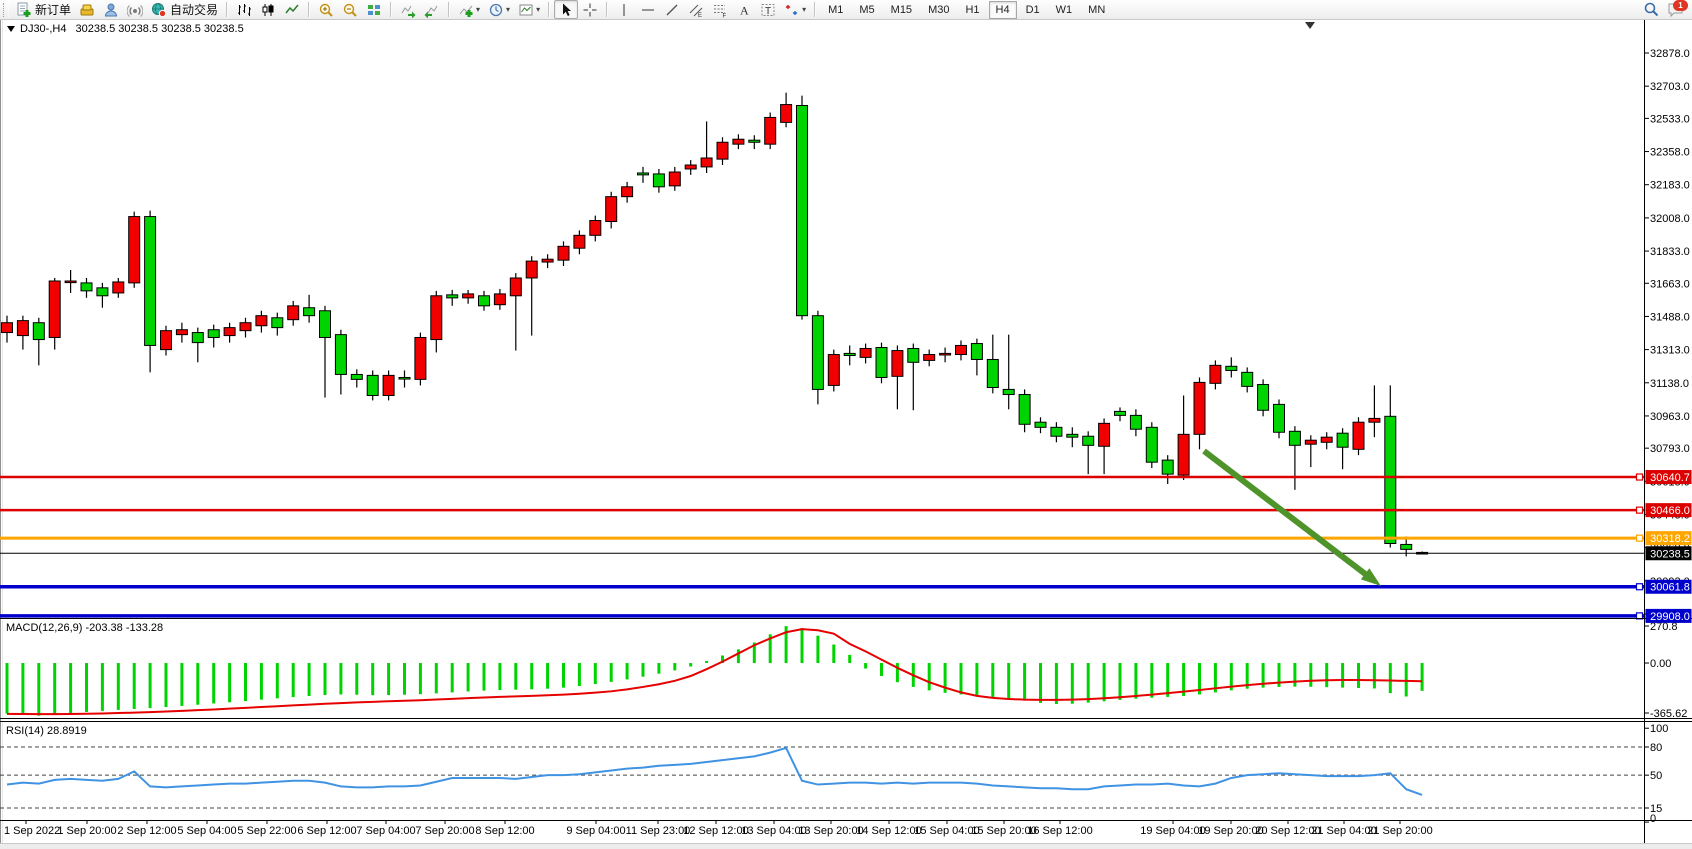 The image size is (1692, 849). I want to click on timeframe-mn-button: MN, so click(1097, 9).